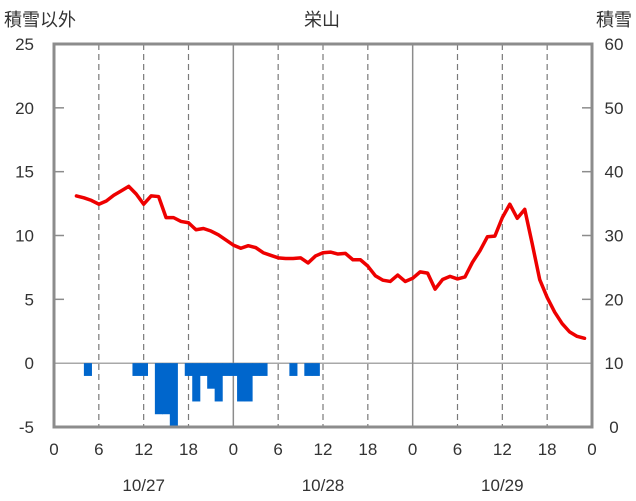  Describe the element at coordinates (322, 20) in the screenshot. I see `chart-title: 栄山` at that location.